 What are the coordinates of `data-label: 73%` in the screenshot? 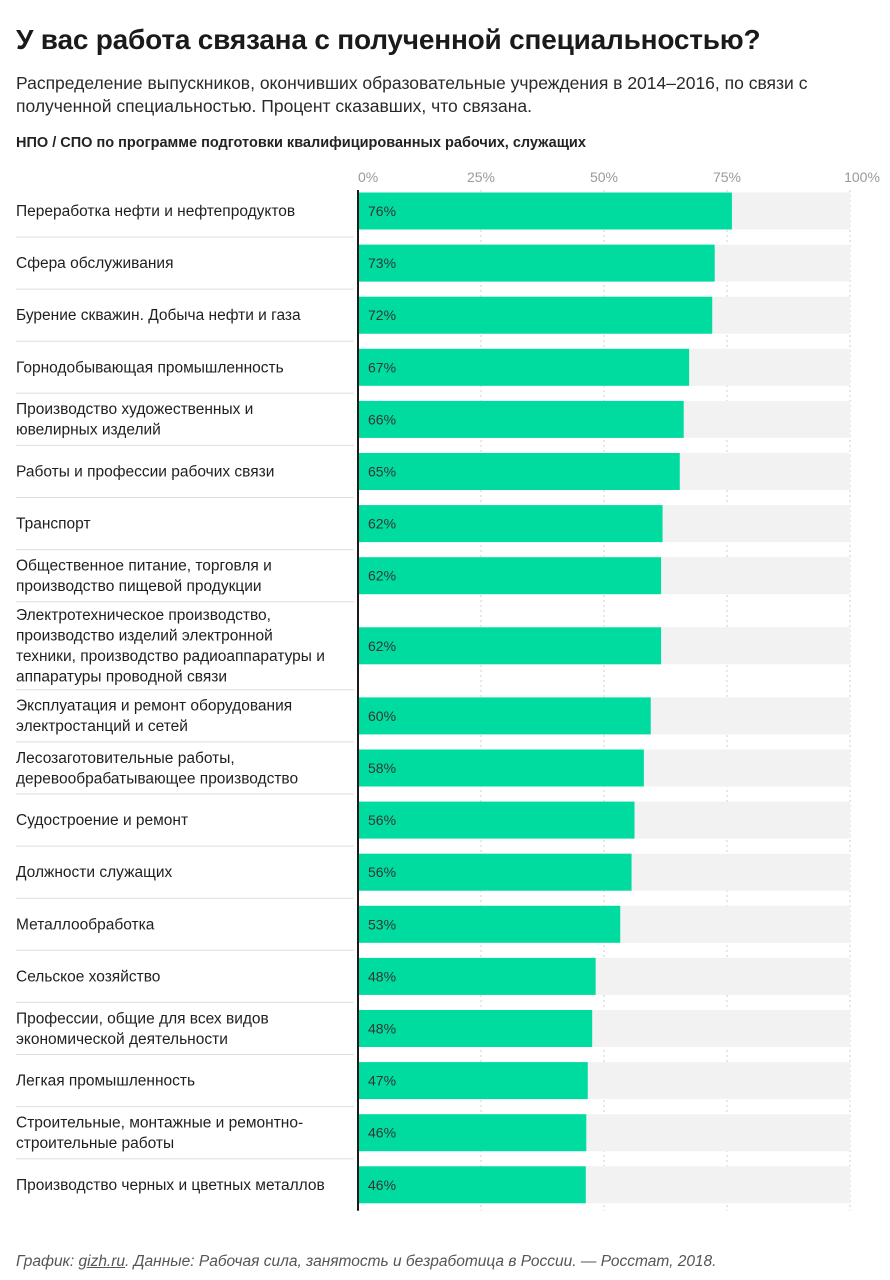 It's located at (382, 263).